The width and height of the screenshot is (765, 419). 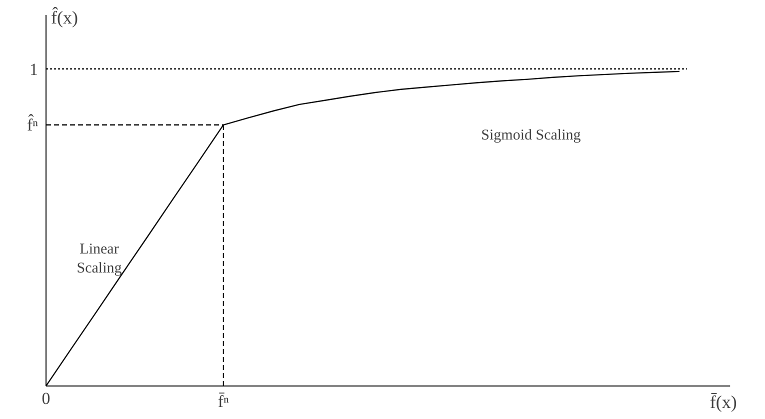 What do you see at coordinates (224, 401) in the screenshot?
I see `x-tick-label: f̄ⁿ` at bounding box center [224, 401].